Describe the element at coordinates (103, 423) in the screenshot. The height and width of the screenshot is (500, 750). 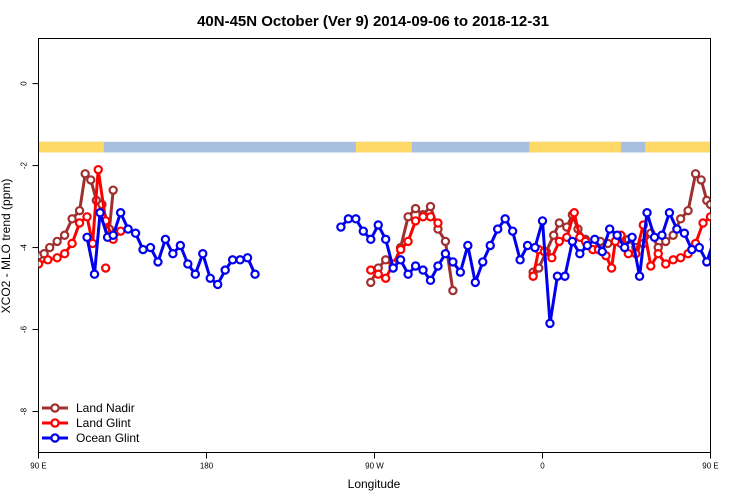
I see `legend-label: Land Glint` at that location.